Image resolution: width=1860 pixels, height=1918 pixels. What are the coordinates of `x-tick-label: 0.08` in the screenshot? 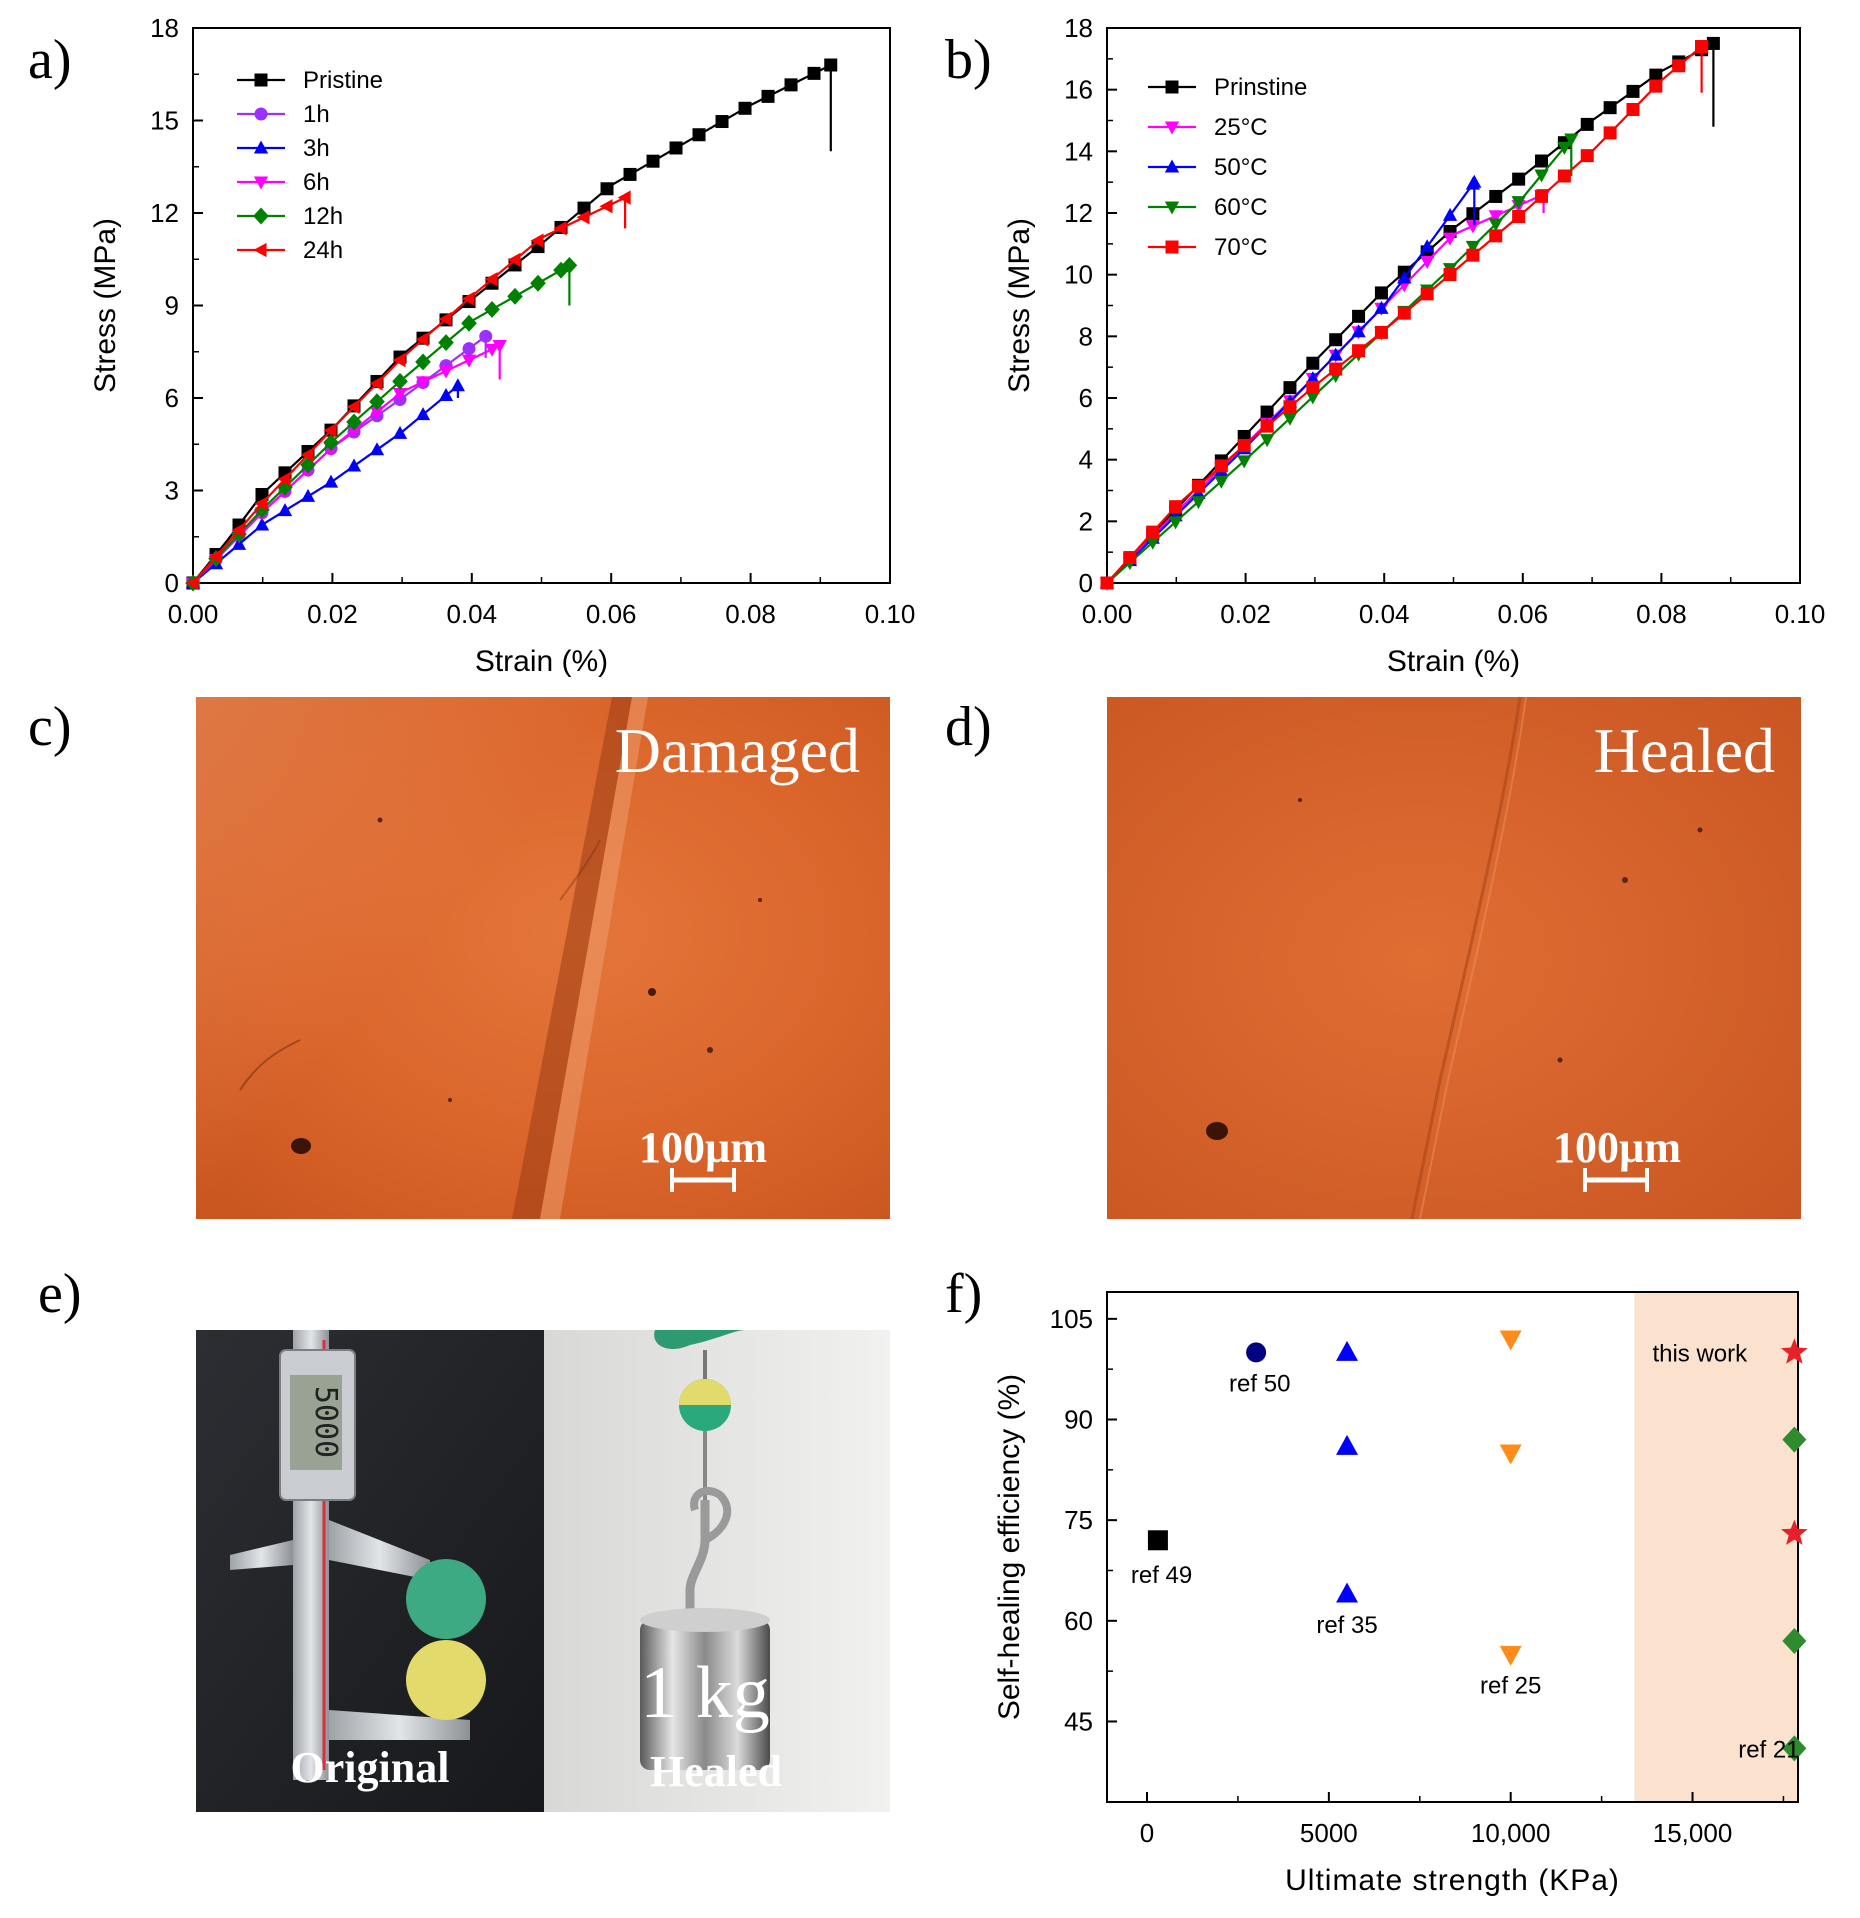 It's located at (750, 614).